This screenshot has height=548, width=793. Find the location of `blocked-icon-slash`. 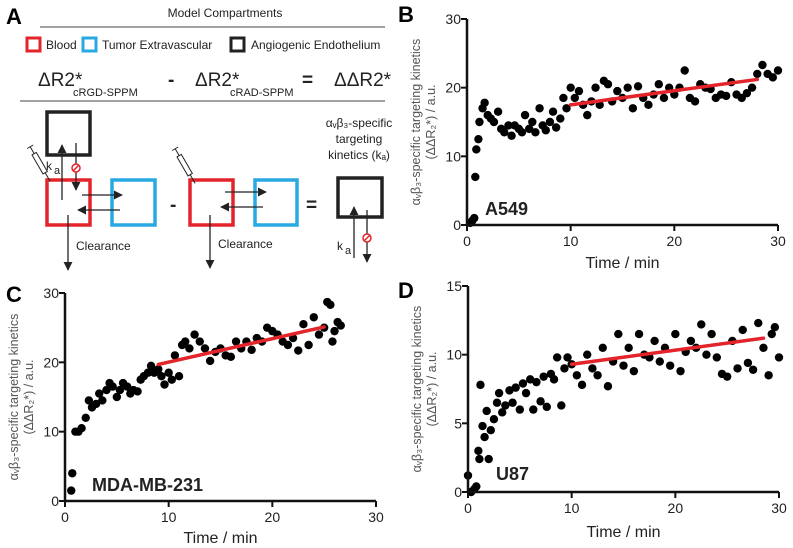

blocked-icon-slash is located at coordinates (367, 238).